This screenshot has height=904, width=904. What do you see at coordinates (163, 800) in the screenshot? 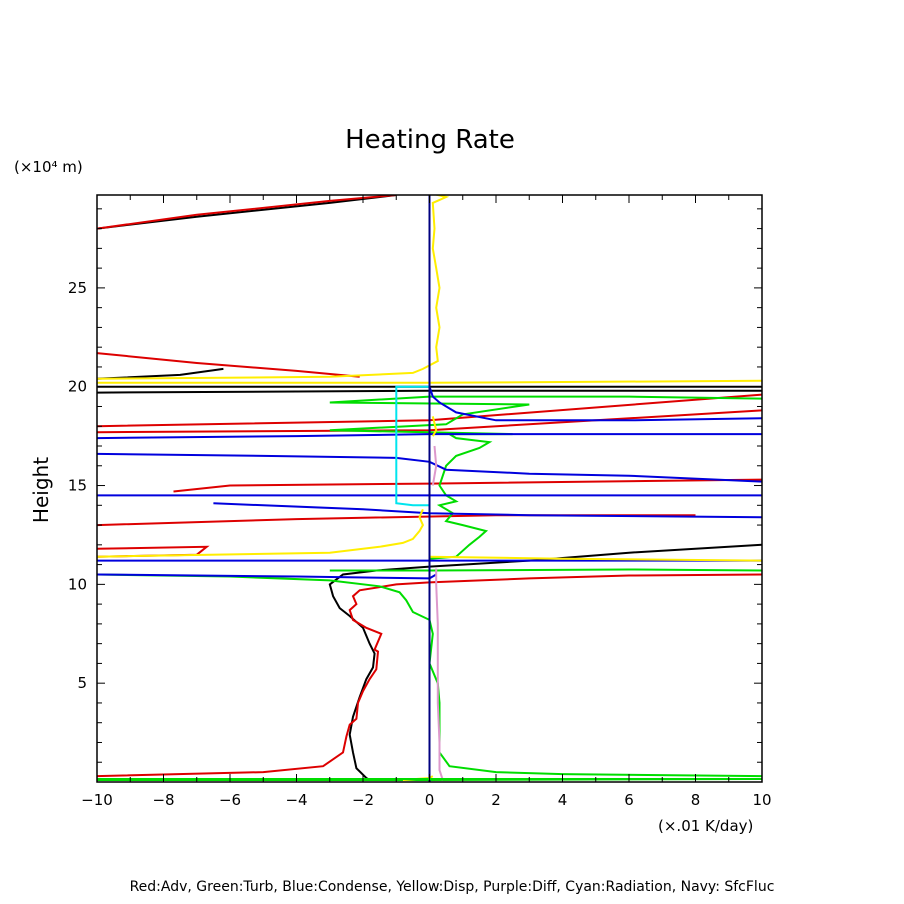
I see `x-tick-label: −8` at bounding box center [163, 800].